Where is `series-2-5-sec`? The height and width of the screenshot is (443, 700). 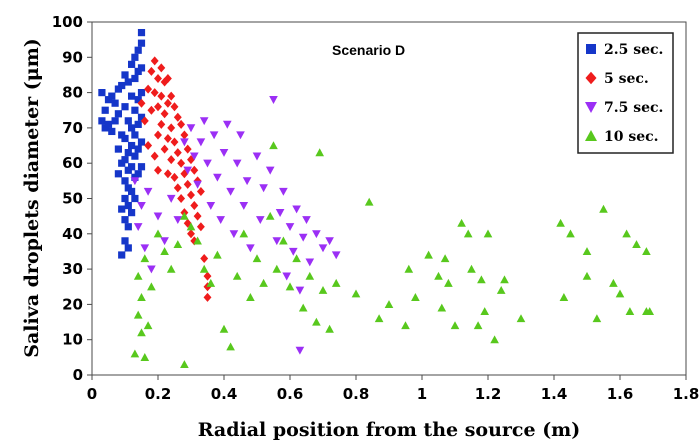 series-2-5-sec is located at coordinates (122, 143).